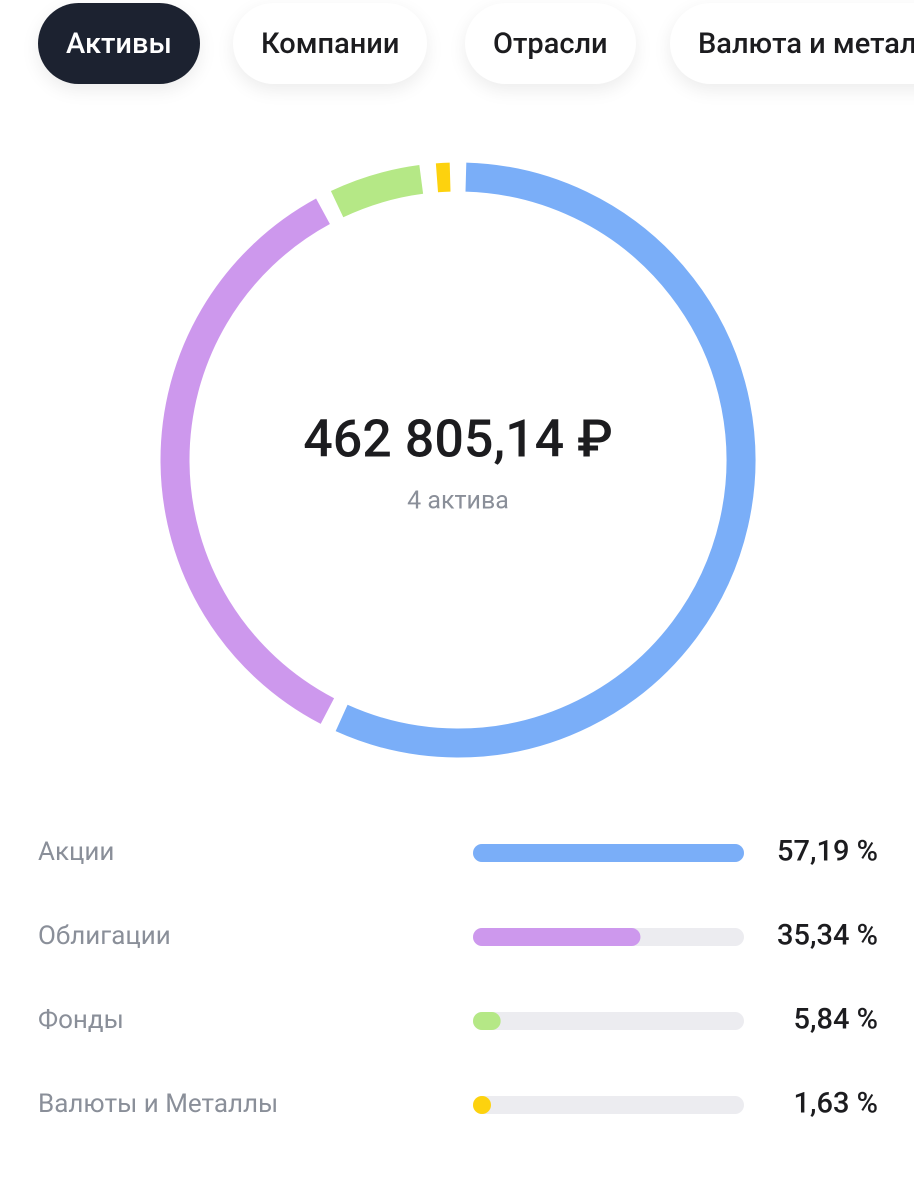 This screenshot has width=914, height=1200. What do you see at coordinates (827, 936) in the screenshot?
I see `percent-label: 35,34 %` at bounding box center [827, 936].